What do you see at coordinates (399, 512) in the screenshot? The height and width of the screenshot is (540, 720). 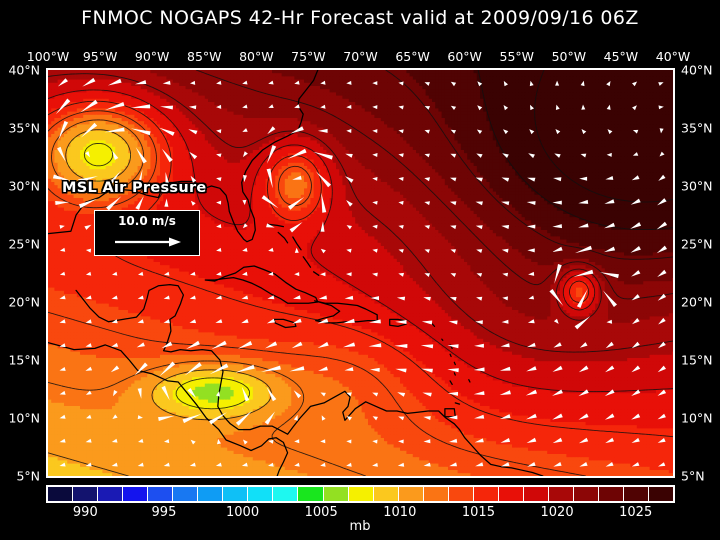 I see `colorbar-tick-1010: 1010` at bounding box center [399, 512].